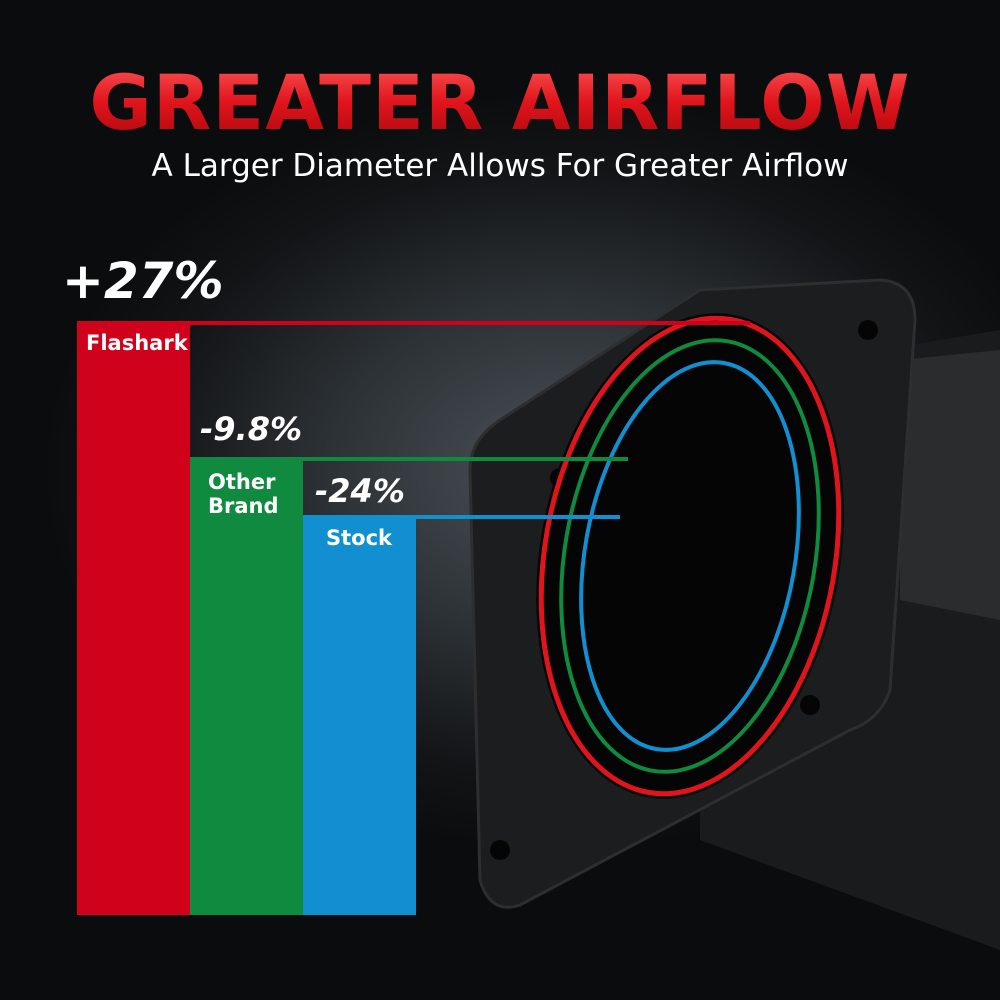  I want to click on bar-label-stock: Stock, so click(359, 538).